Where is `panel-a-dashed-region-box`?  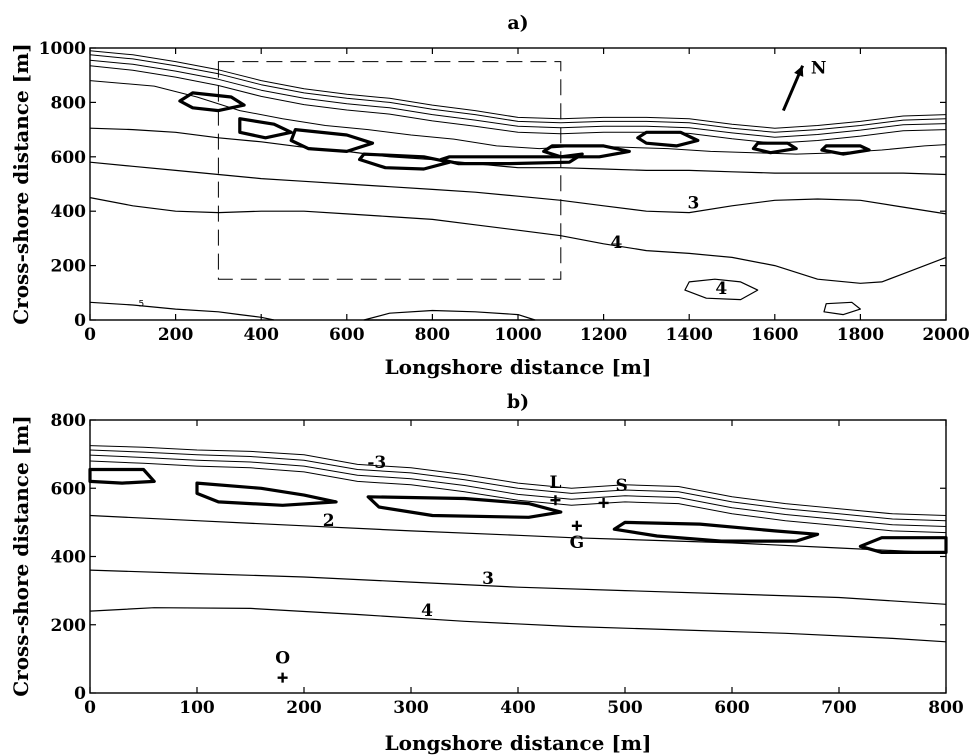 panel-a-dashed-region-box is located at coordinates (389, 170).